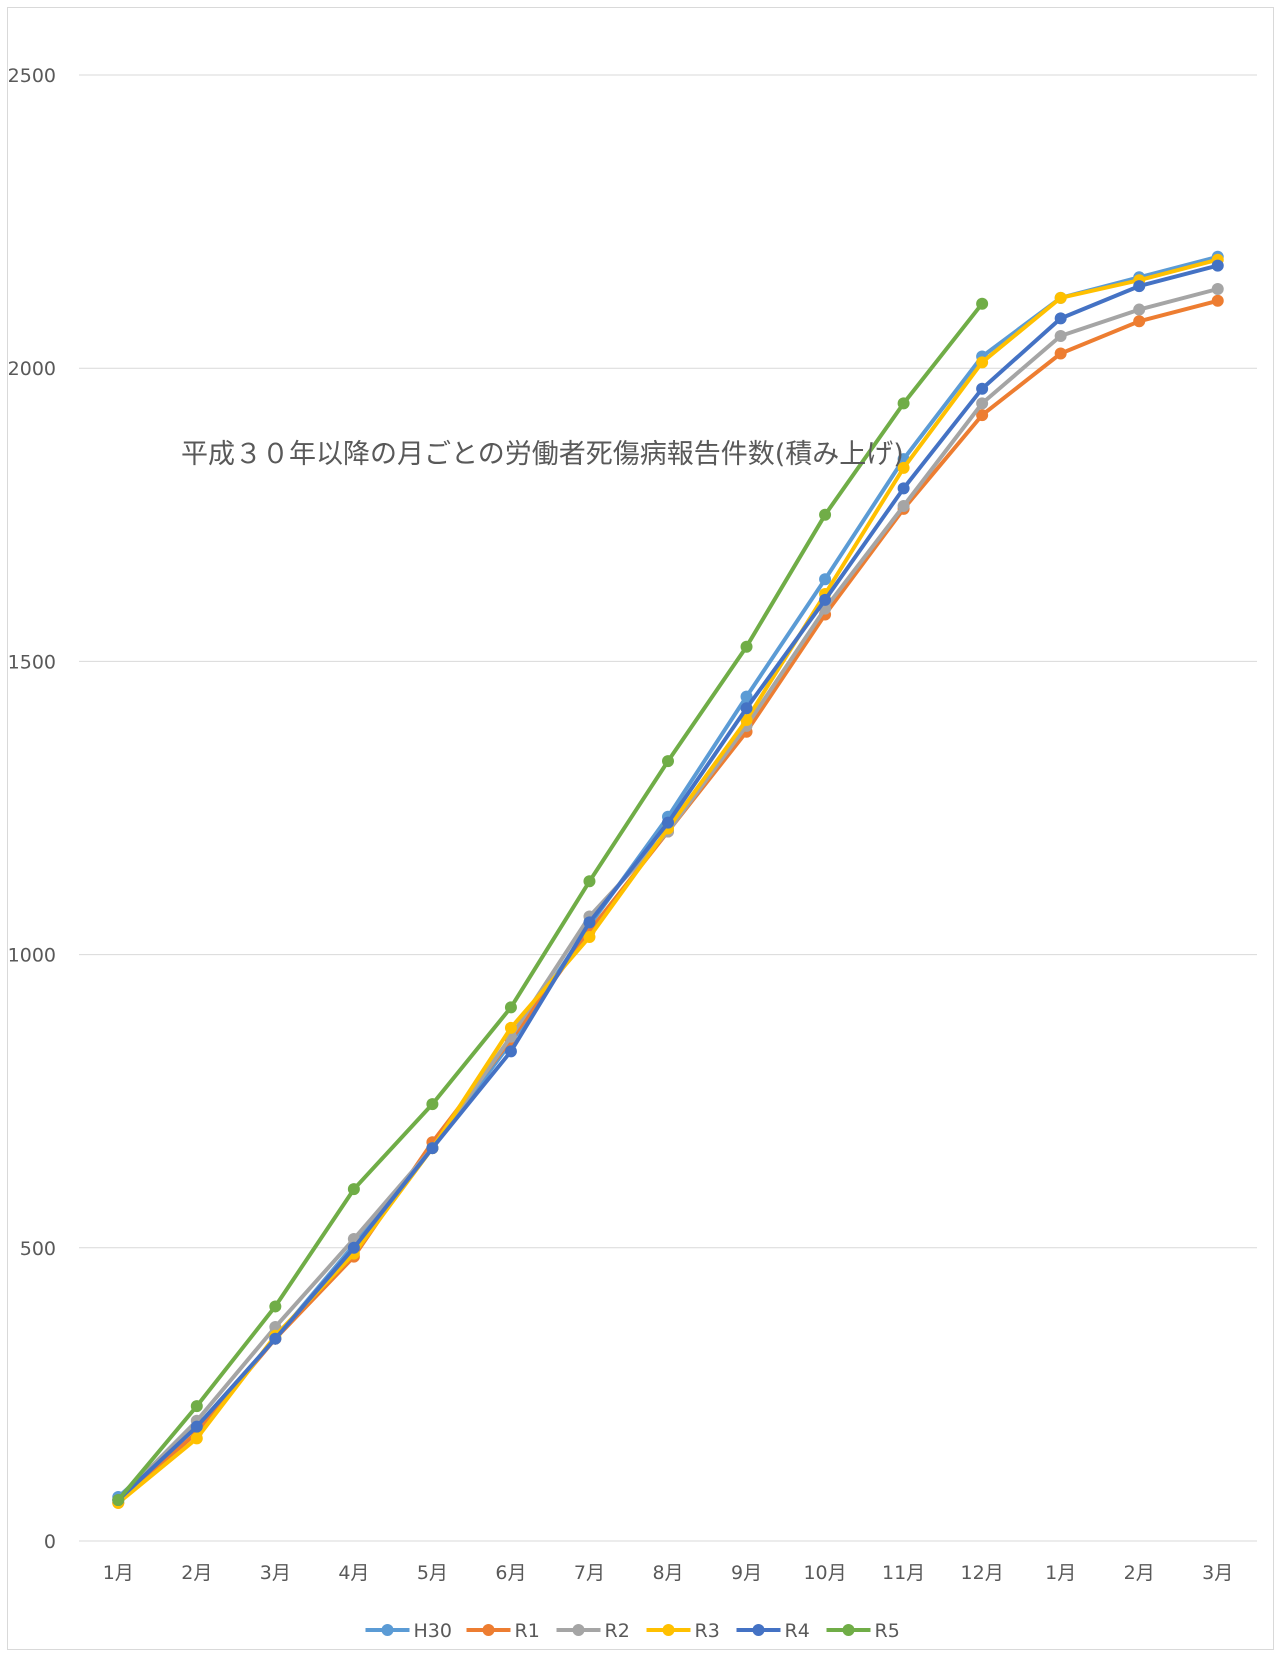  What do you see at coordinates (50, 1542) in the screenshot?
I see `y-tick-label: 0` at bounding box center [50, 1542].